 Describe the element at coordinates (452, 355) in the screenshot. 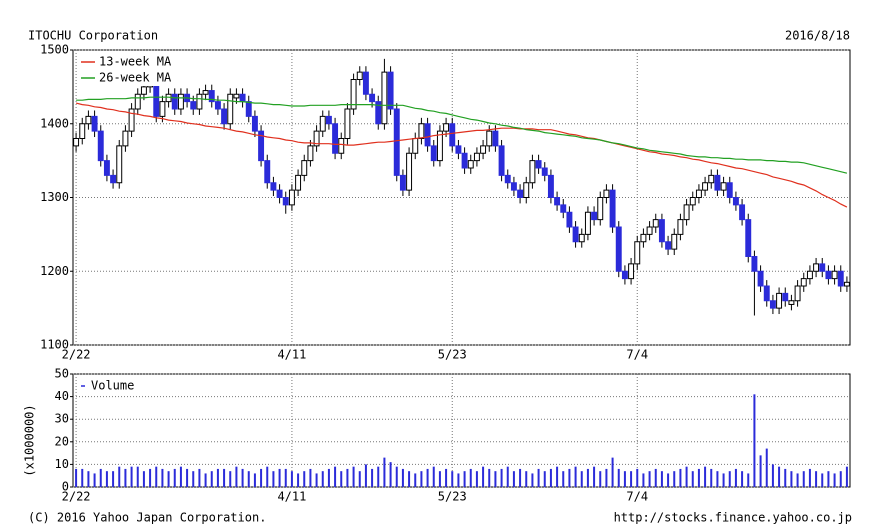

I see `x-tick-label: 5/23` at that location.